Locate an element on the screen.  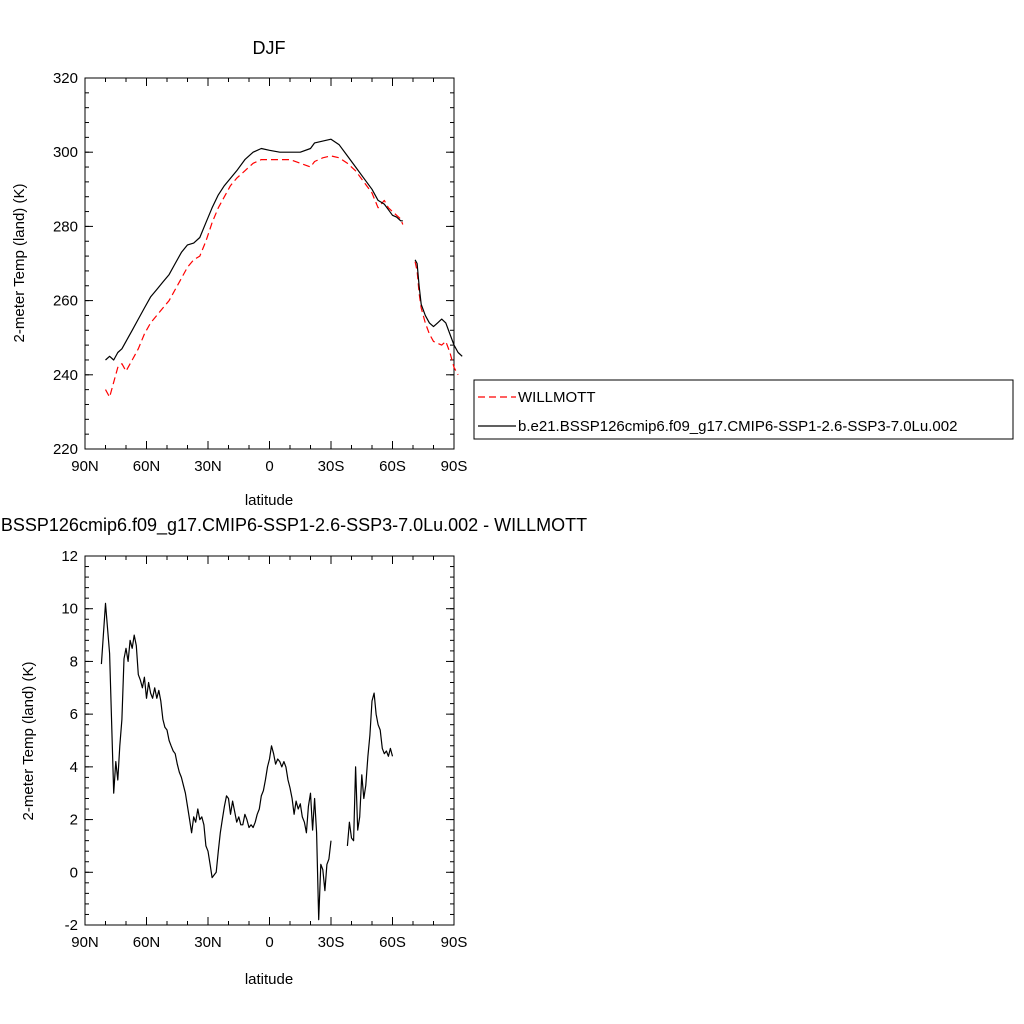
panel-title: DJF is located at coordinates (269, 48).